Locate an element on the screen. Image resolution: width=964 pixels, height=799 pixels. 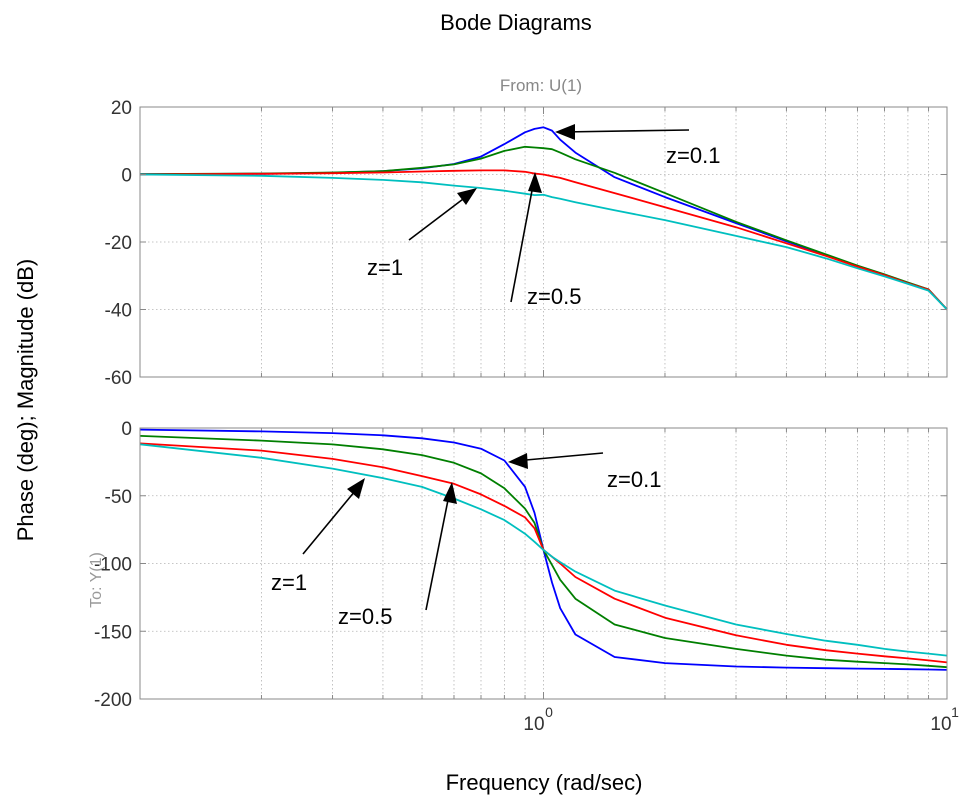
y-tick-label: -60 is located at coordinates (118, 378).